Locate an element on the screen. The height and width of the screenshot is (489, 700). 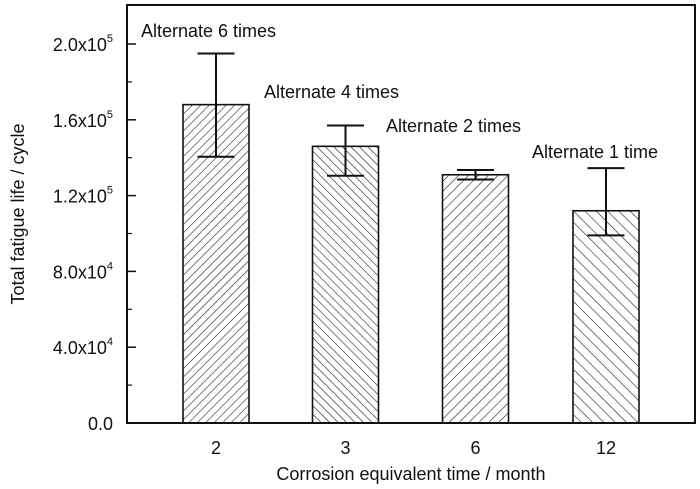
y-tick-label: 2.0x10⁵ is located at coordinates (83, 44).